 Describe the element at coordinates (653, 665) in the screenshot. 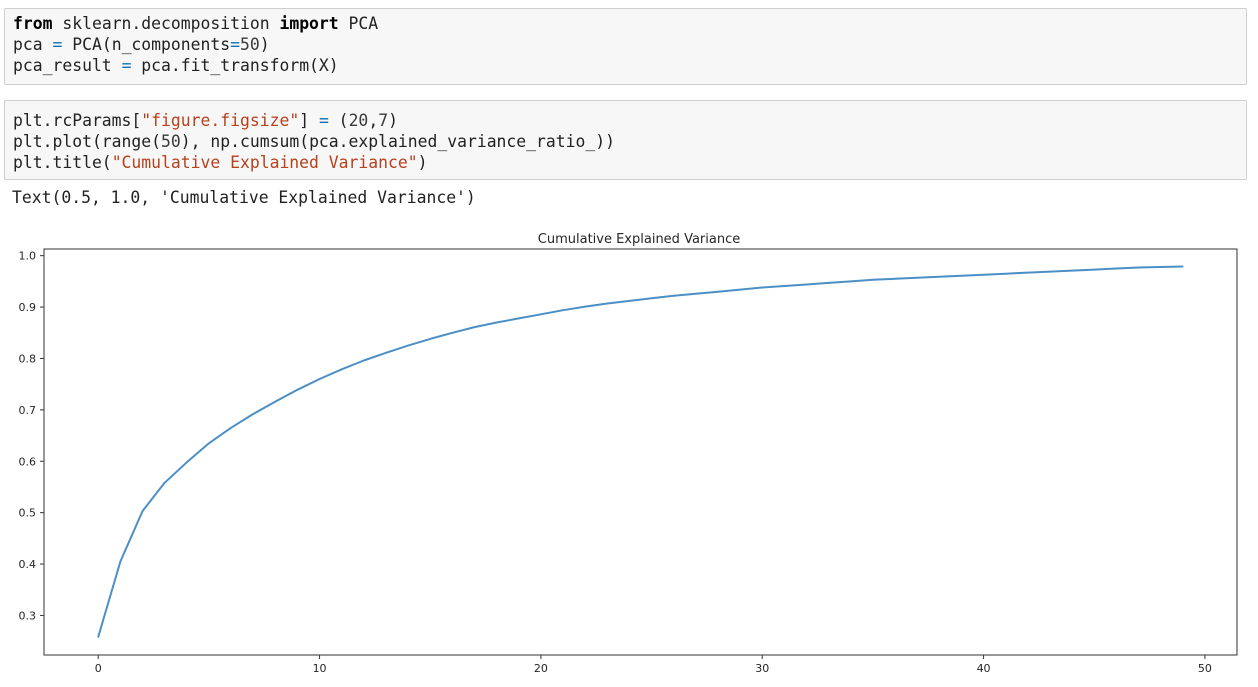

I see `x-axis: 0 10 20 30 40 50` at that location.